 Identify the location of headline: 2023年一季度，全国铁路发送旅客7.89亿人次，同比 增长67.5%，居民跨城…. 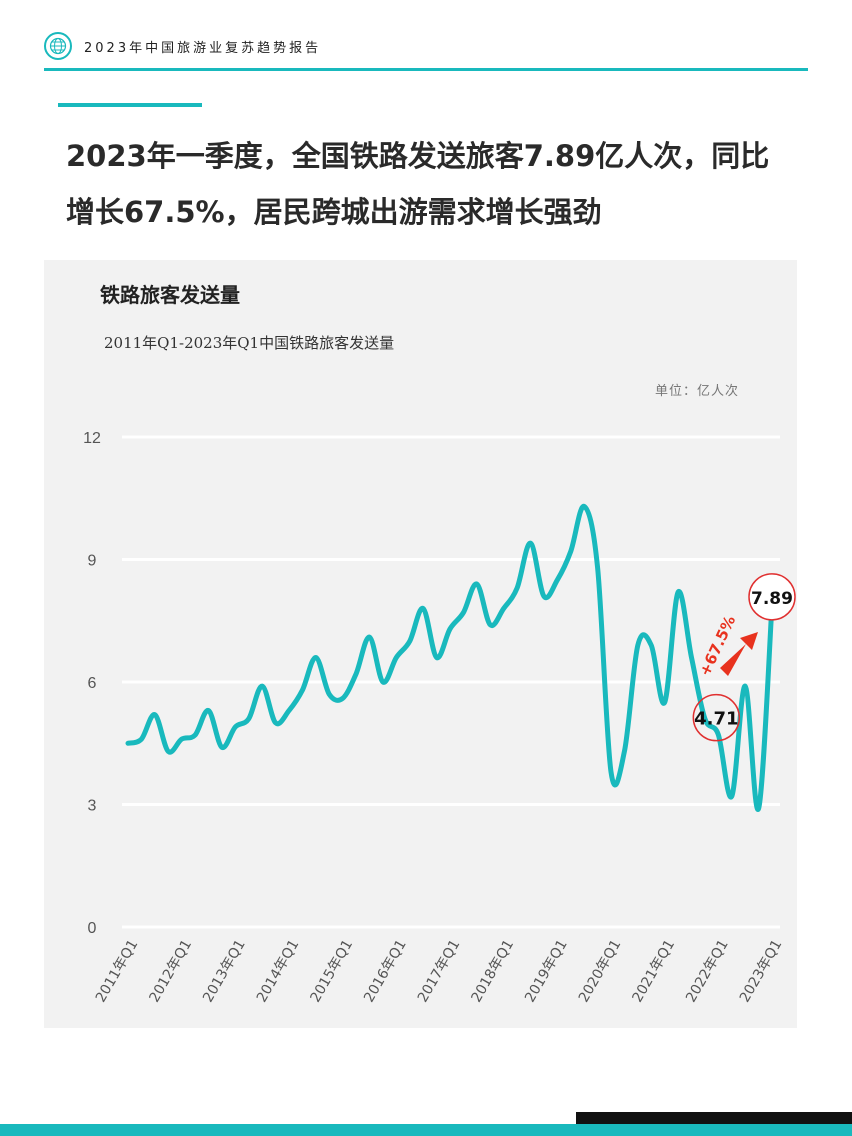
(451, 184).